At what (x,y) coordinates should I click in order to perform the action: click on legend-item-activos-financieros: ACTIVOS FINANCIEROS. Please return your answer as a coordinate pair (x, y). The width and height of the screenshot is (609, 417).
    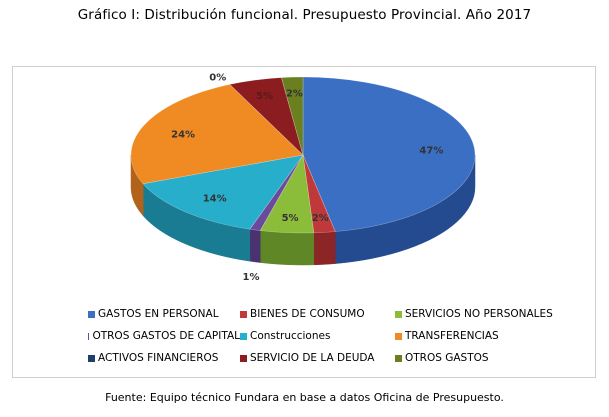
    Looking at the image, I should click on (164, 358).